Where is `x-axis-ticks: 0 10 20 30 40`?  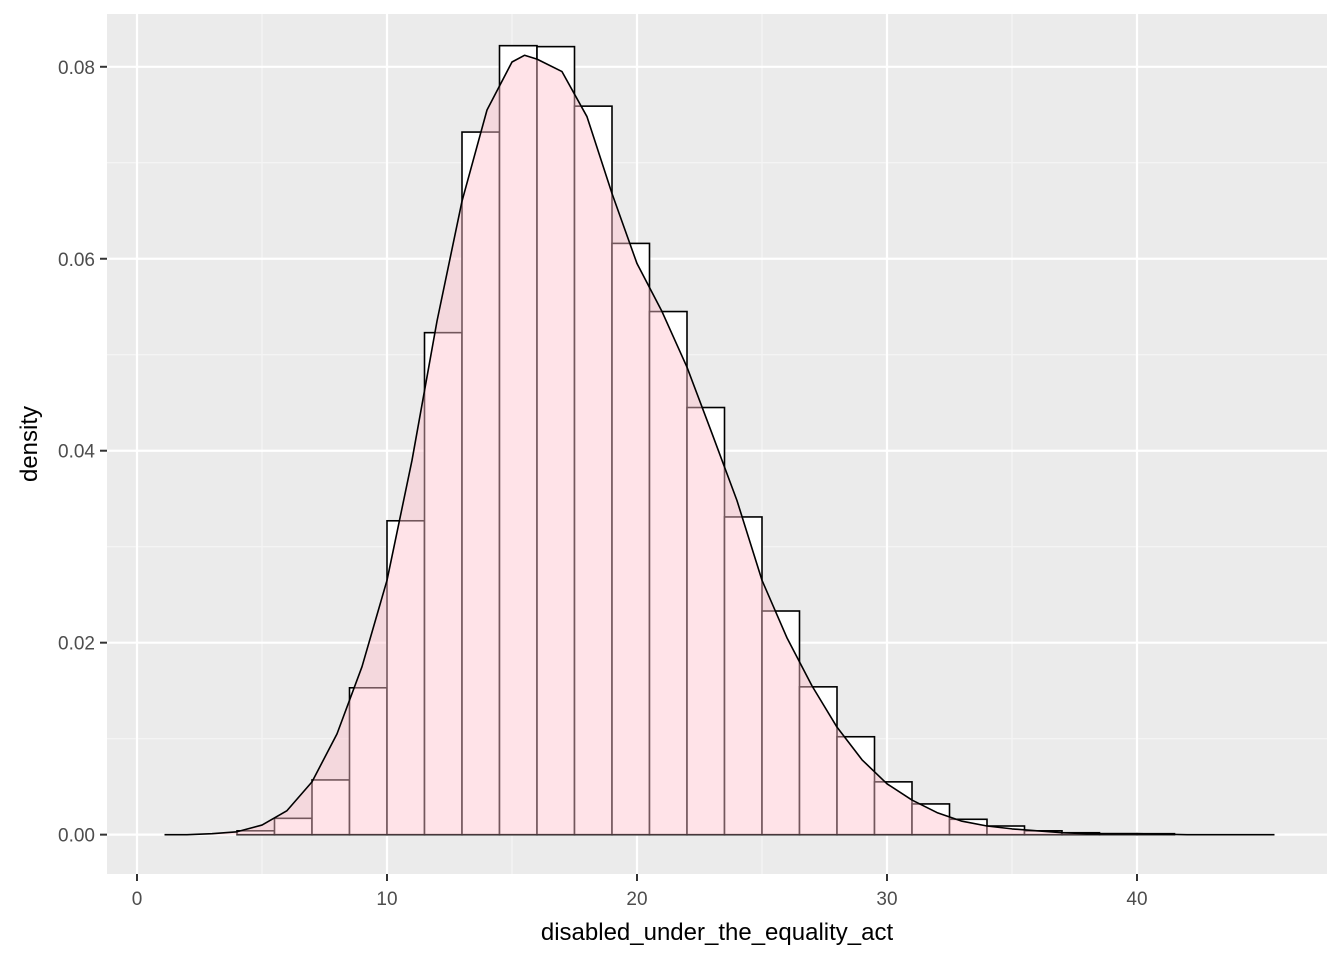
x-axis-ticks: 0 10 20 30 40 is located at coordinates (640, 892).